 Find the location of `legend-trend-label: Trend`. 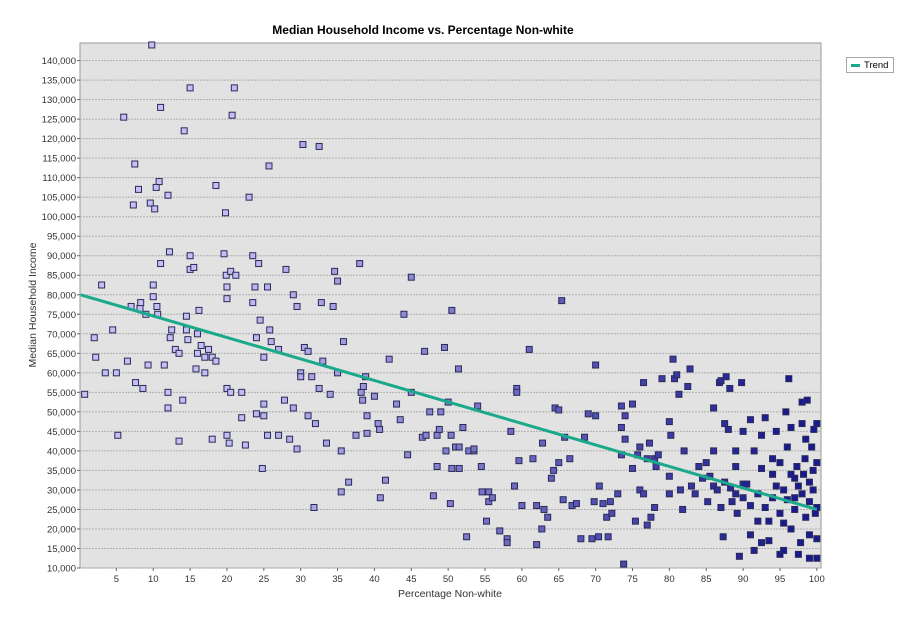

legend-trend-label: Trend is located at coordinates (876, 65).